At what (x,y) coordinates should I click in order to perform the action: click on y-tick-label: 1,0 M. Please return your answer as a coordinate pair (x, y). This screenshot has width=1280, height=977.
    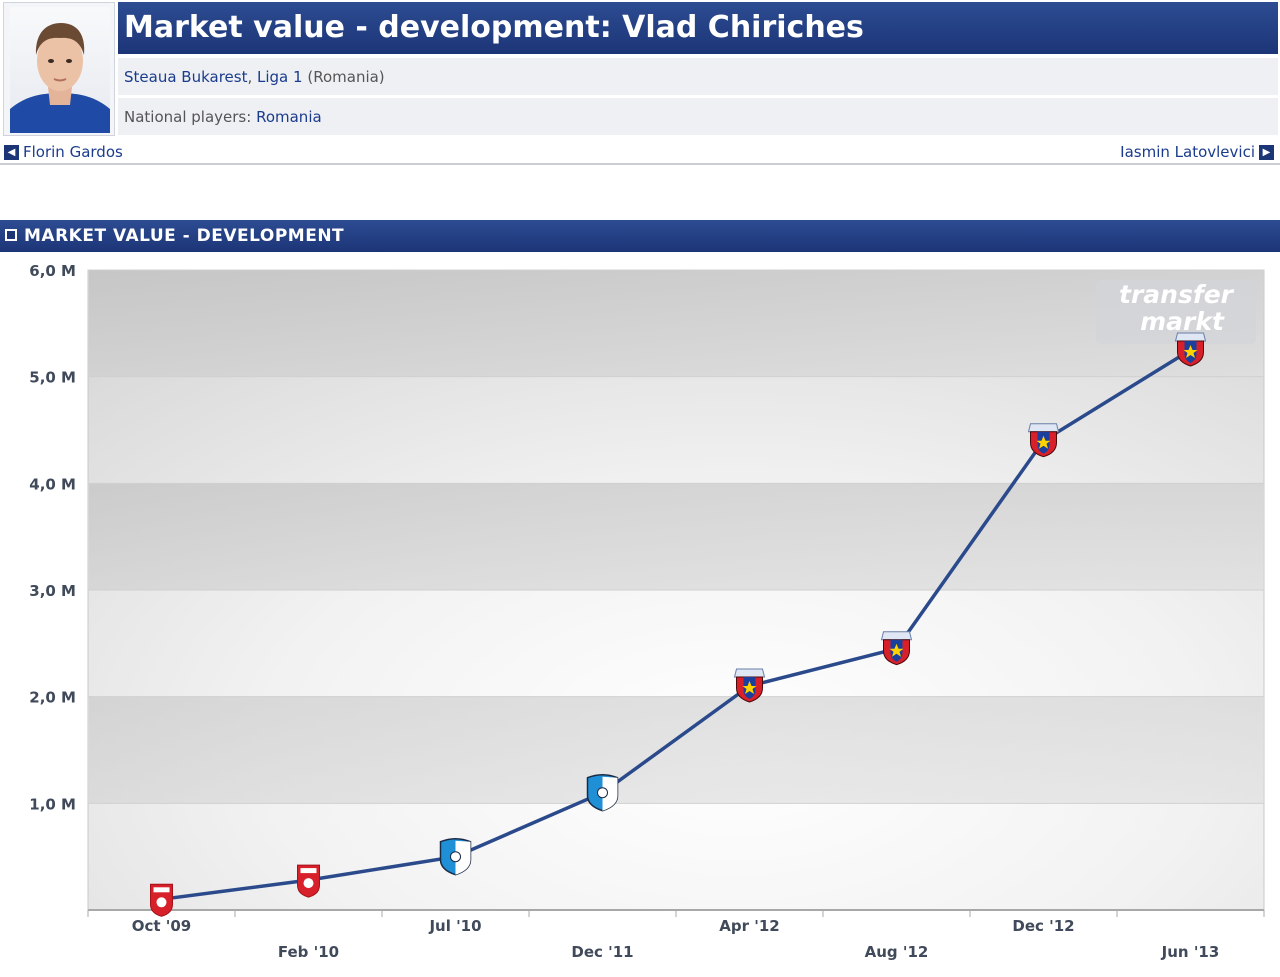
    Looking at the image, I should click on (52, 804).